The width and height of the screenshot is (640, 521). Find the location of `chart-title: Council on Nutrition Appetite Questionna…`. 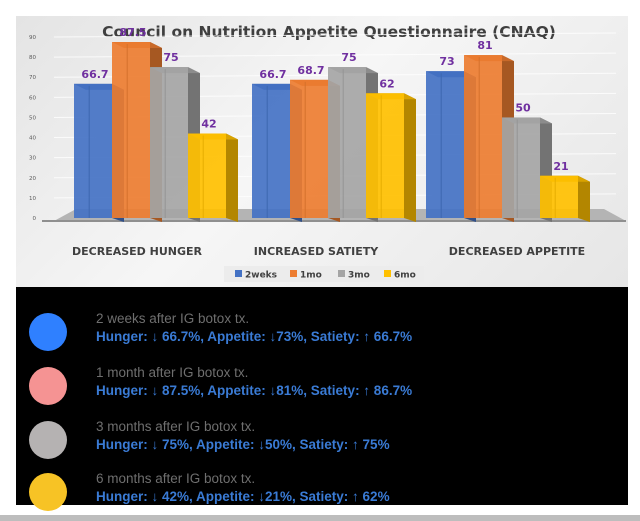

chart-title: Council on Nutrition Appetite Questionna… is located at coordinates (329, 32).